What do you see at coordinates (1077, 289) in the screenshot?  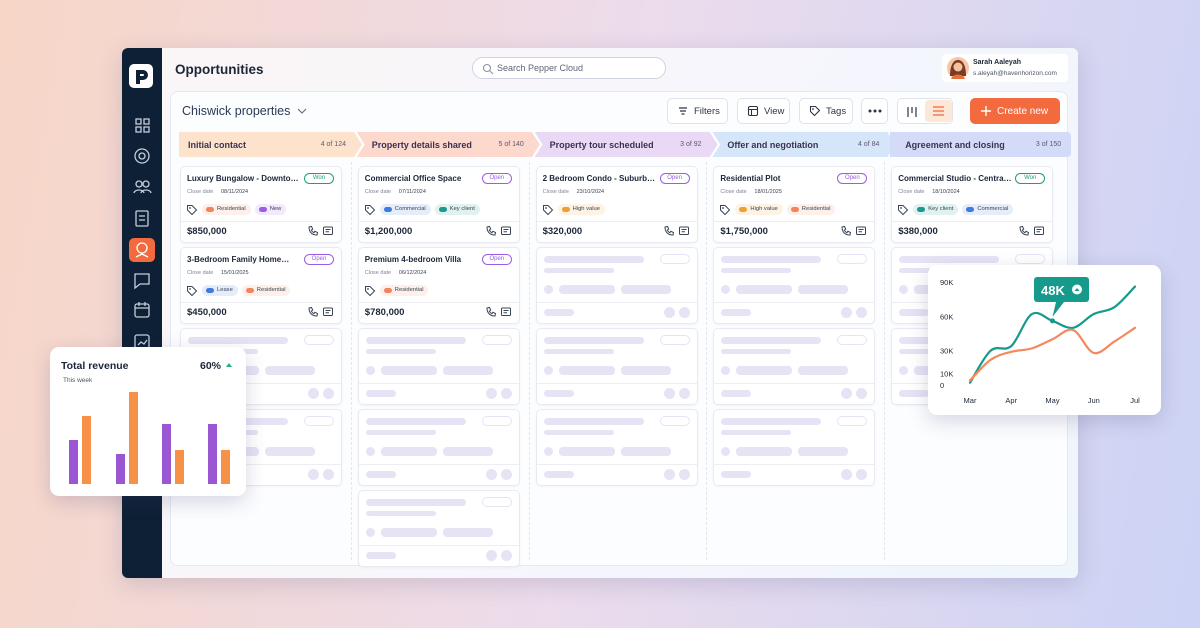 I see `annotation-arrow` at bounding box center [1077, 289].